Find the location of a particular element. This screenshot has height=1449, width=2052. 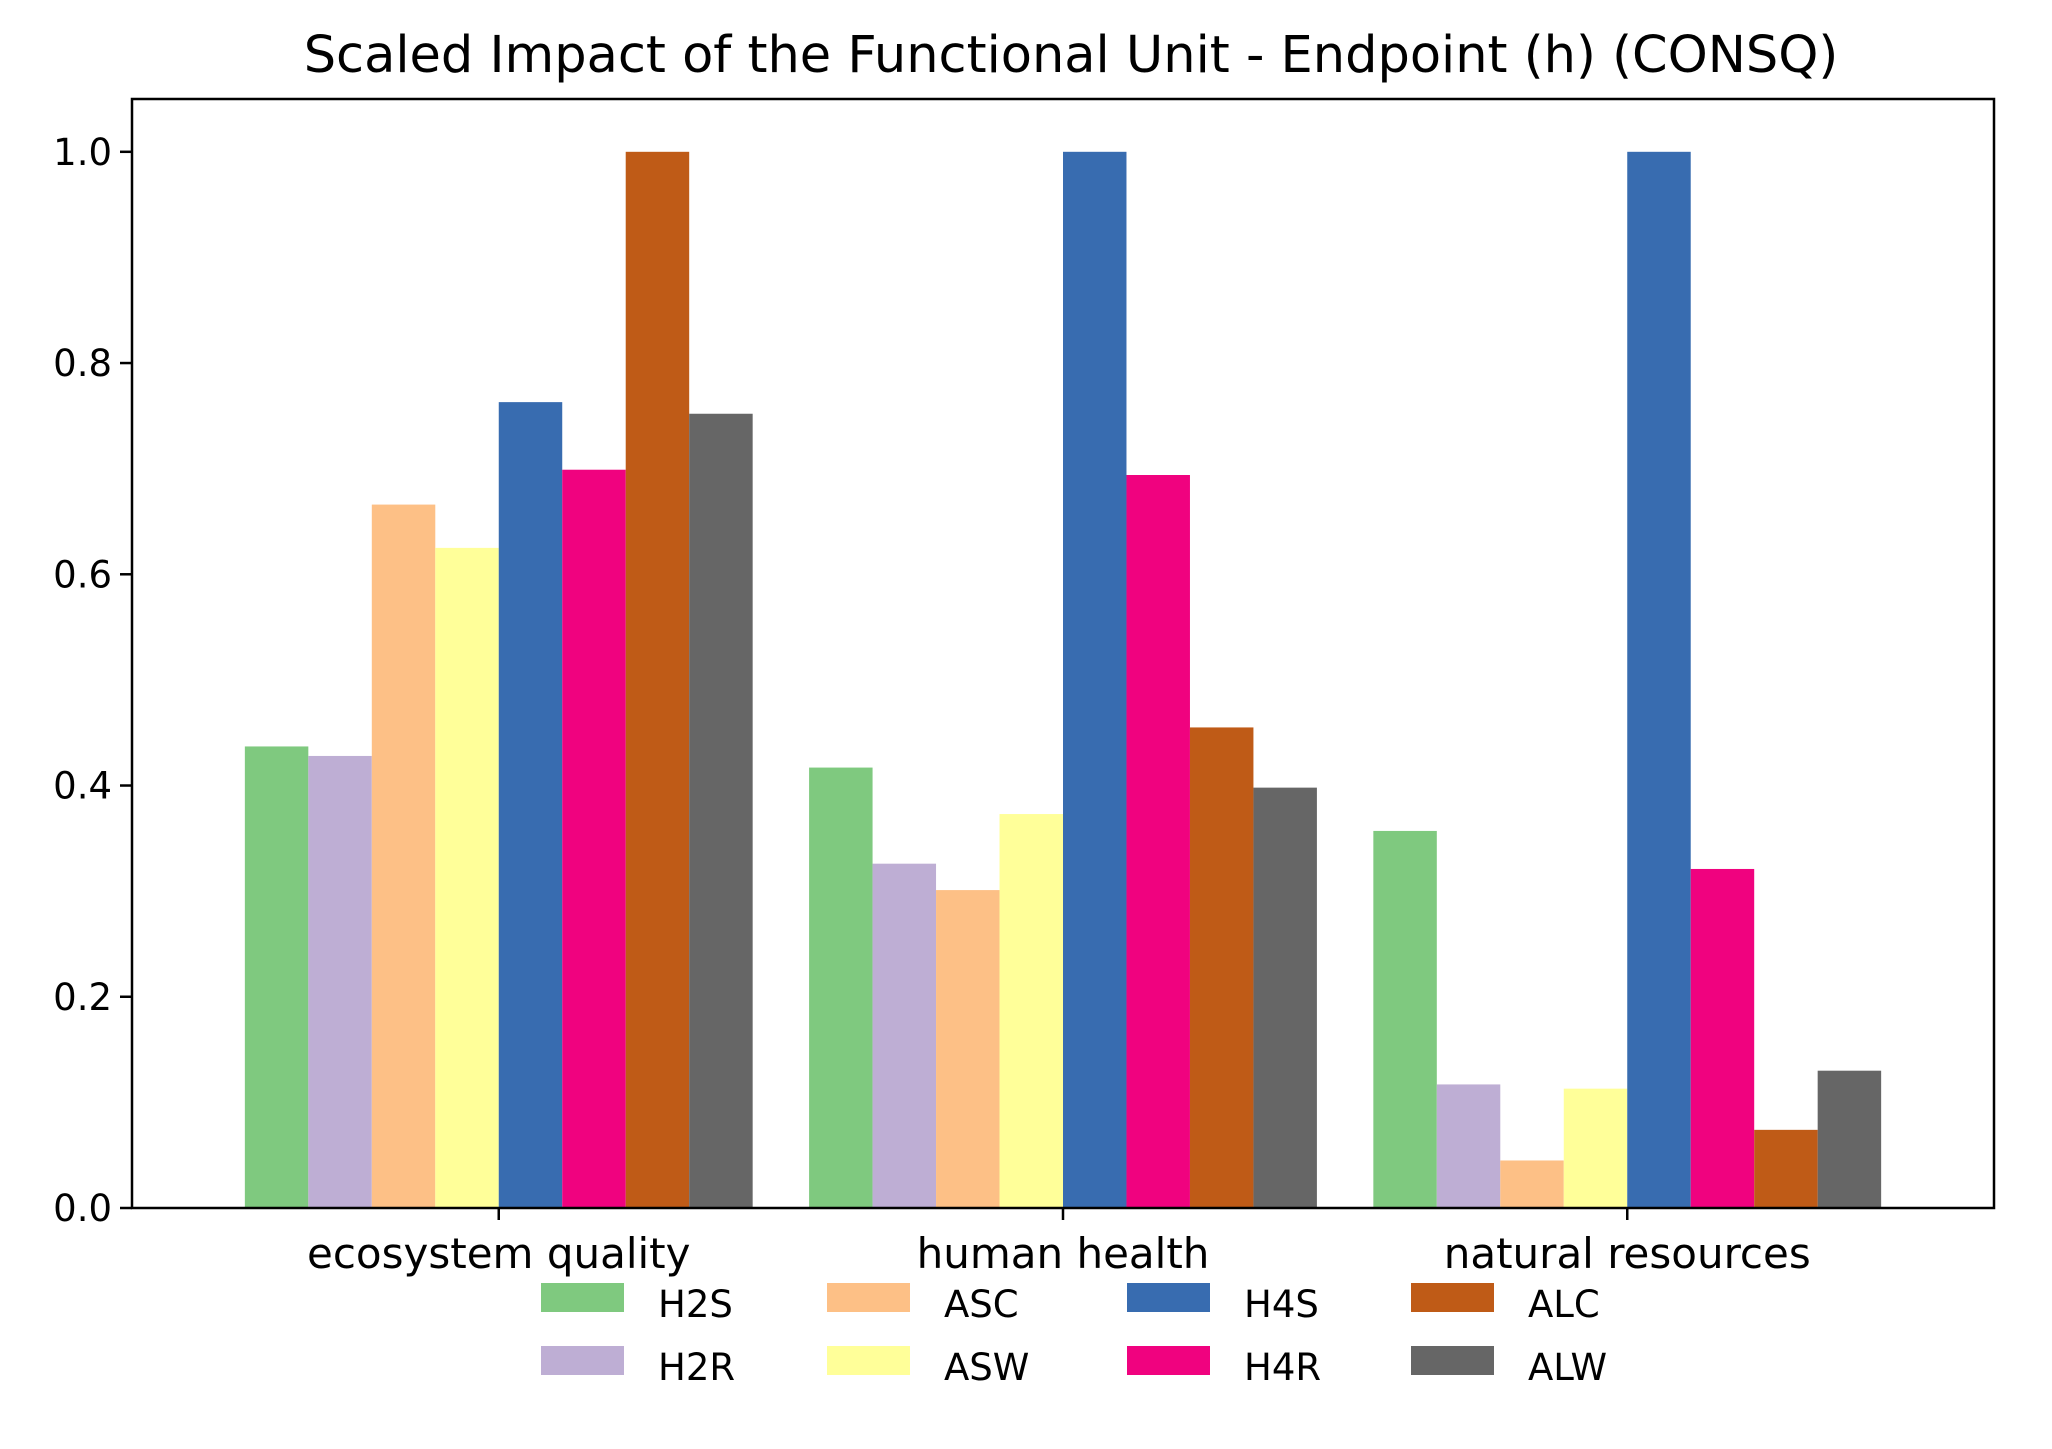

x-tick-label: natural resources is located at coordinates (1627, 1253).